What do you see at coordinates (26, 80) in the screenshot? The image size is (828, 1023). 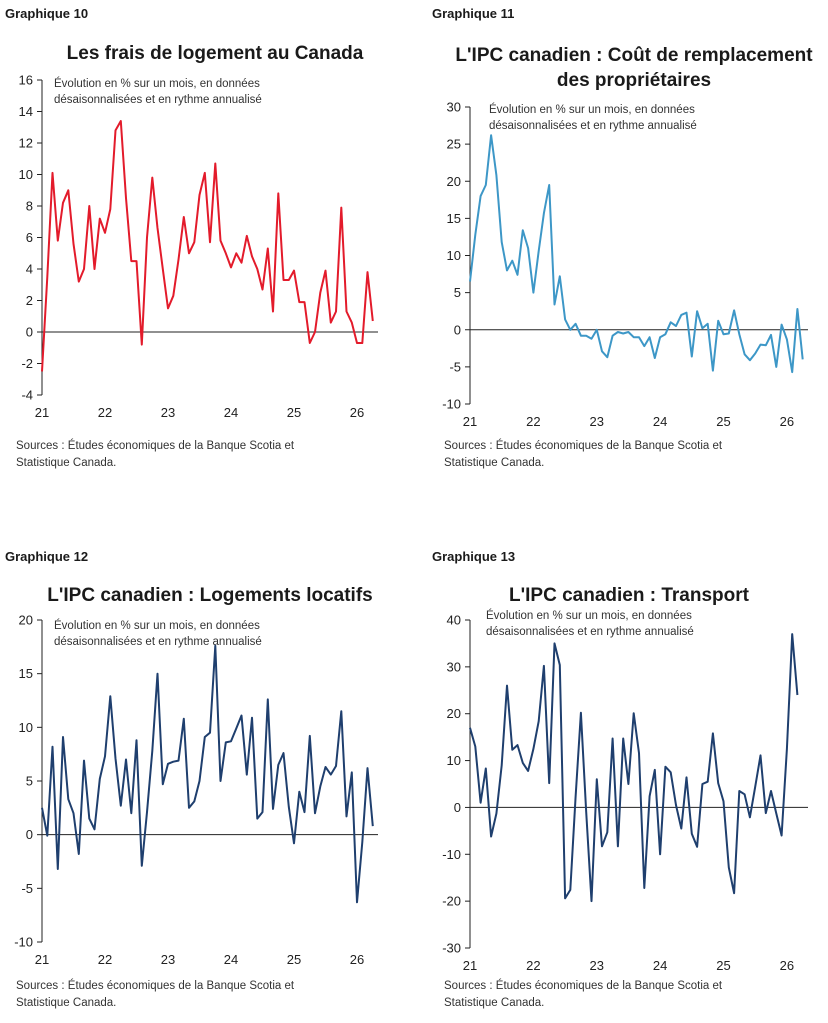 I see `y-tick-label: 16` at bounding box center [26, 80].